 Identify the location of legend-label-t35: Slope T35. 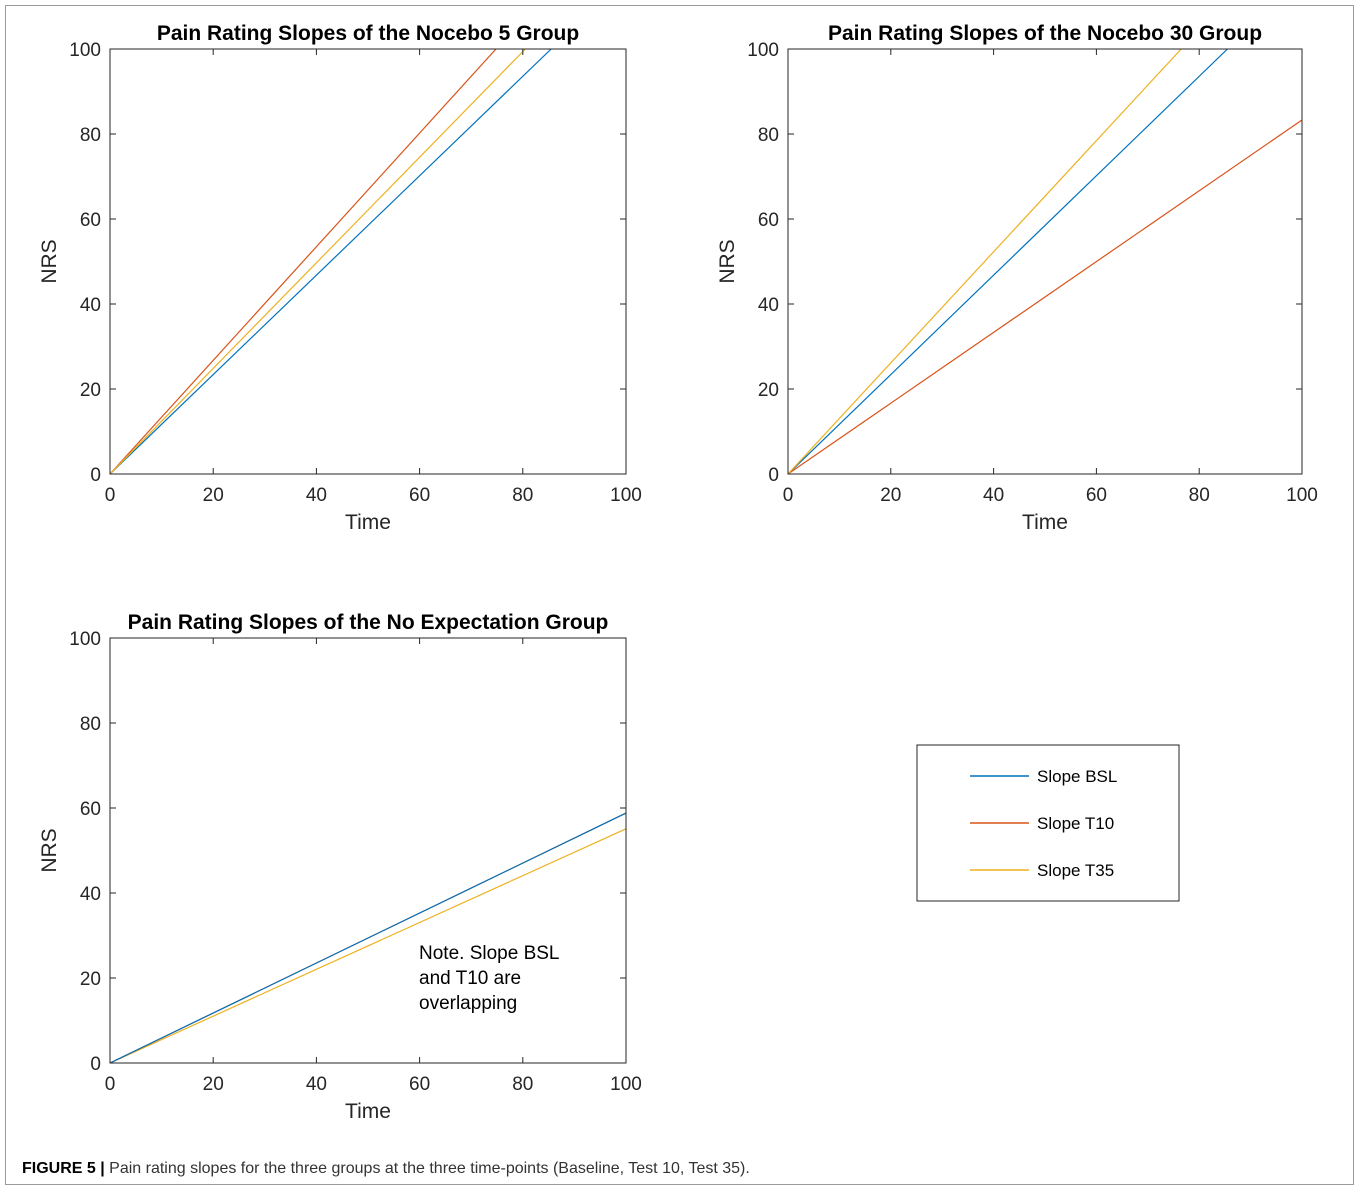
(1075, 870).